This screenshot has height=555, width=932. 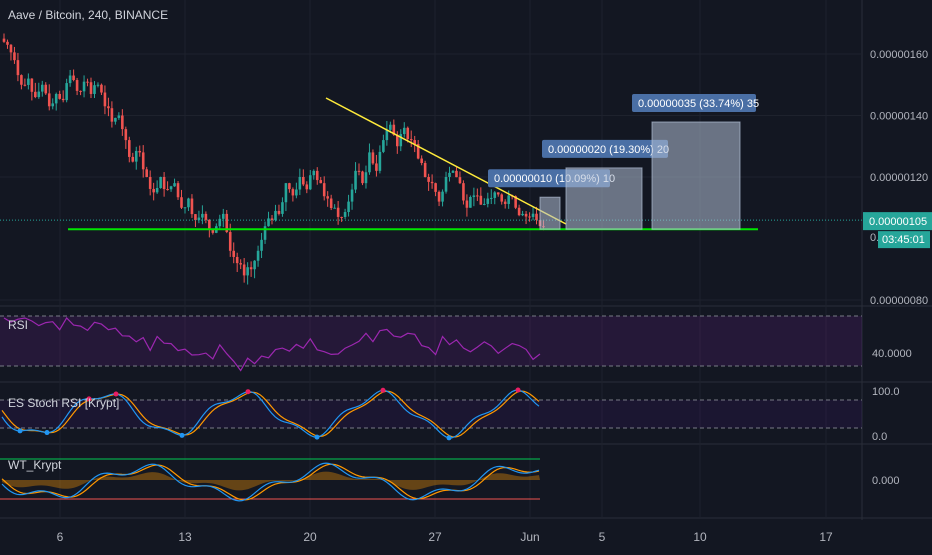 I want to click on rsi-label: RSI, so click(x=18, y=325).